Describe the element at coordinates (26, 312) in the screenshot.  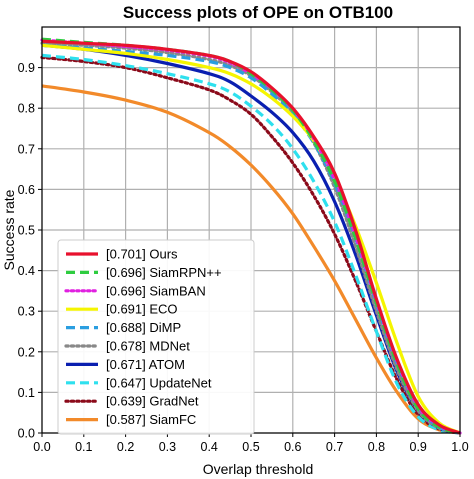
I see `y-tick-label: 0.3` at that location.